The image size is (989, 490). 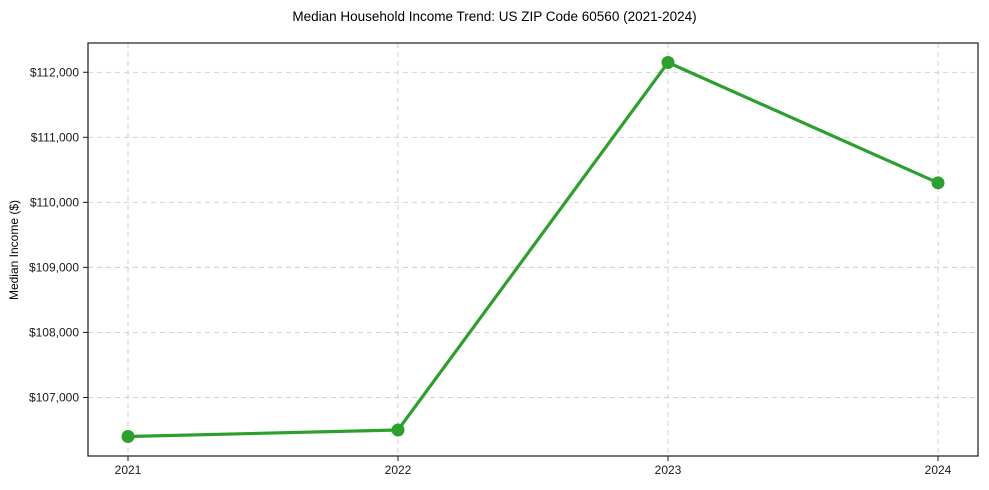 What do you see at coordinates (54, 72) in the screenshot?
I see `y-tick-label: $112,000` at bounding box center [54, 72].